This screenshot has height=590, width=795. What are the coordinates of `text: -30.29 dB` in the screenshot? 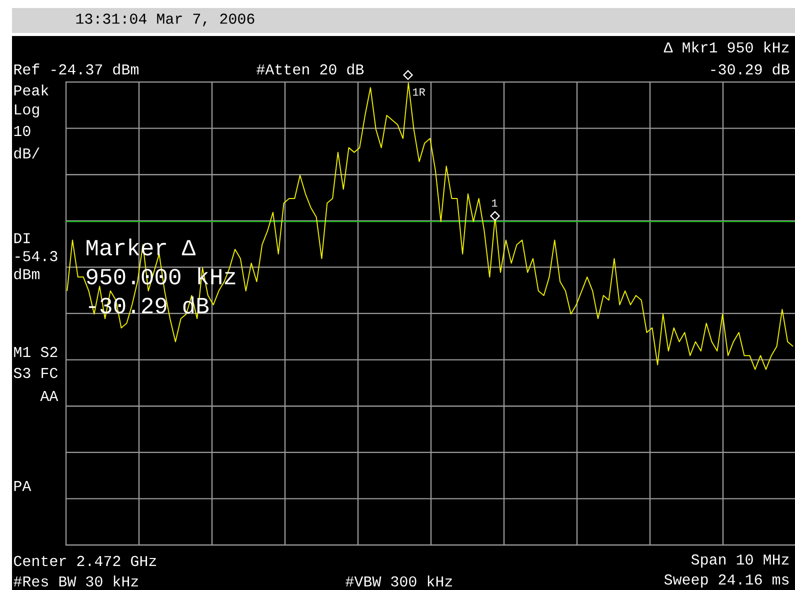 It's located at (750, 69).